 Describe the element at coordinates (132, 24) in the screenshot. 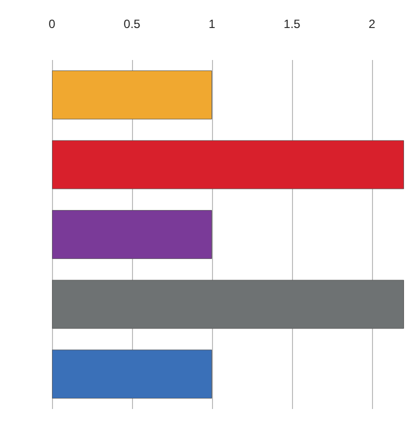

I see `x-tick-label: 0.5` at that location.